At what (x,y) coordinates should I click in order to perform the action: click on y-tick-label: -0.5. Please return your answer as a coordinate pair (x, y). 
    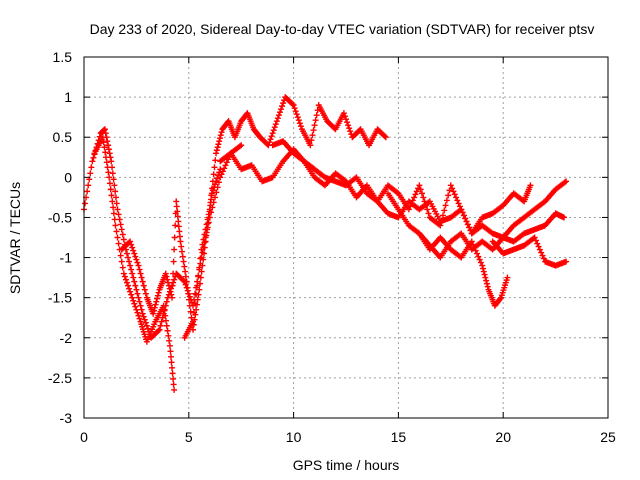
    Looking at the image, I should click on (60, 217).